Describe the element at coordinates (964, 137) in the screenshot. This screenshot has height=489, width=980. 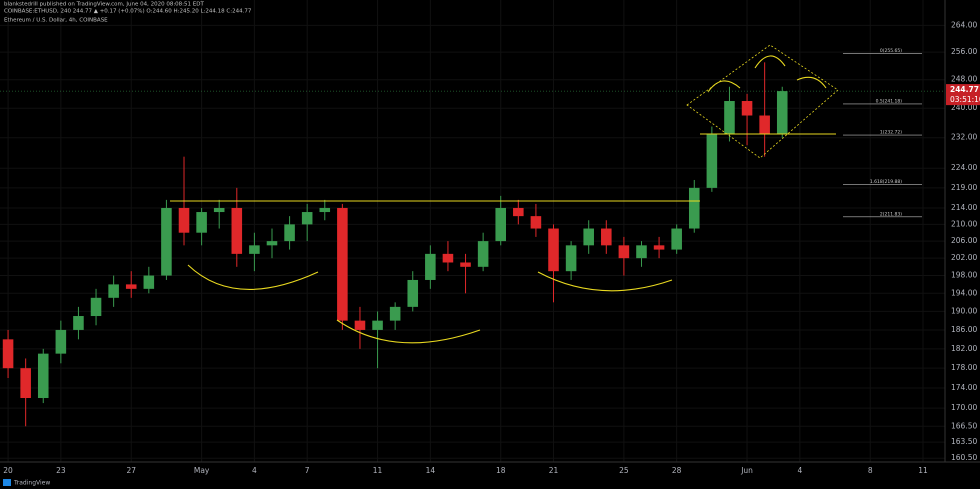
I see `y-tick-label: 232.00` at that location.